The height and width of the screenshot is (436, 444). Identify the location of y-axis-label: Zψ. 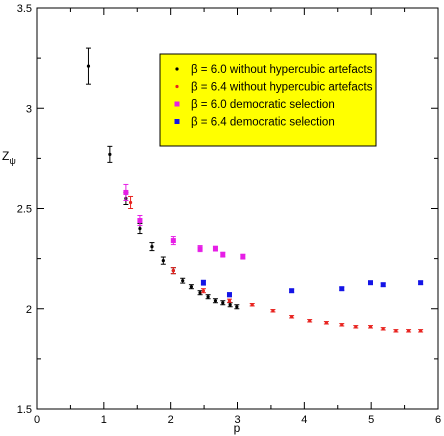
(9, 157).